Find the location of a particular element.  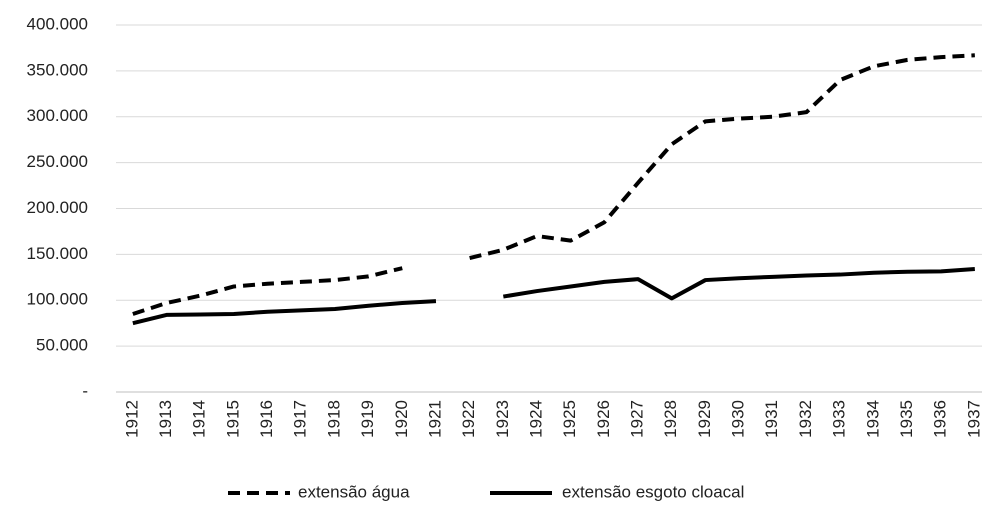

x-tick-label: 1931 is located at coordinates (771, 419).